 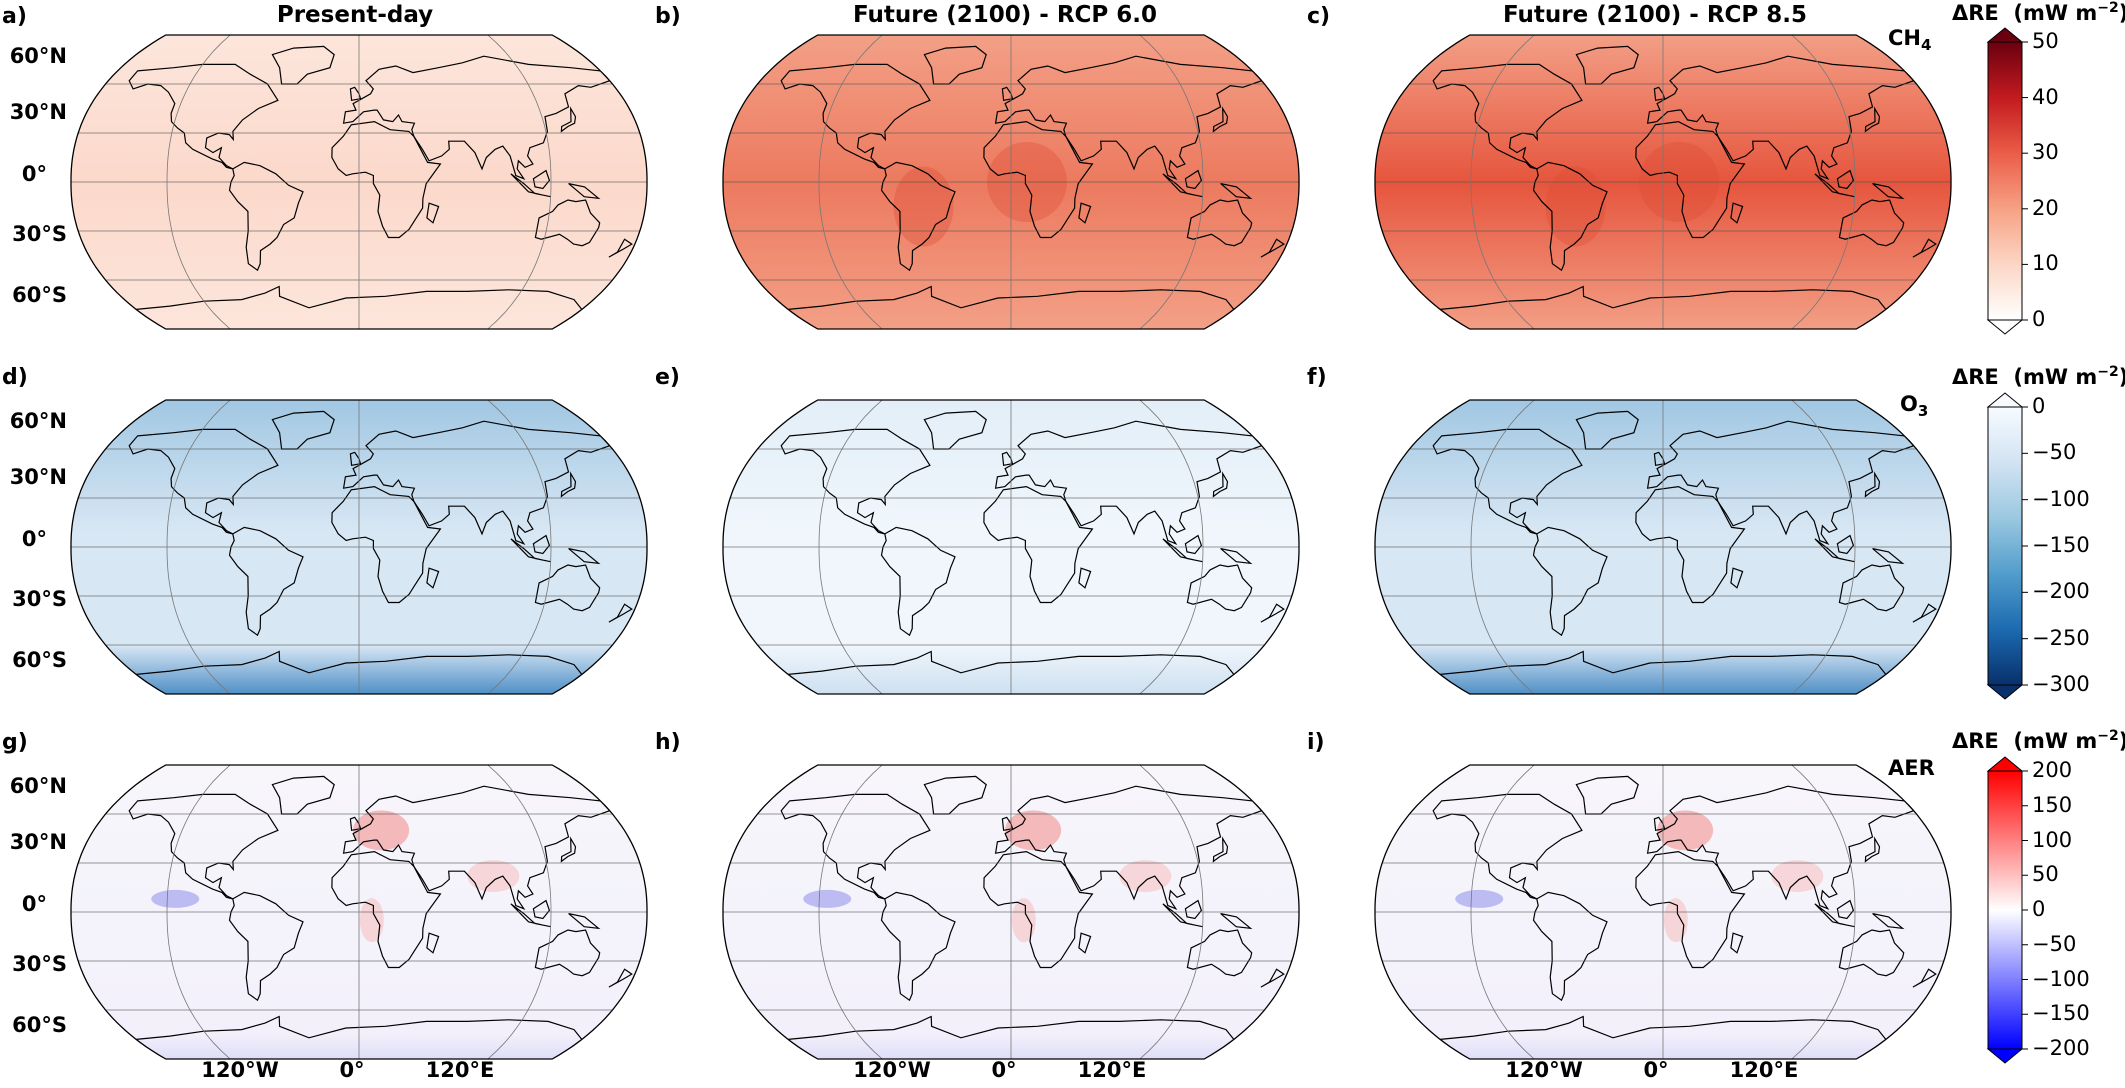 I want to click on map-panel-i, so click(x=1663, y=912).